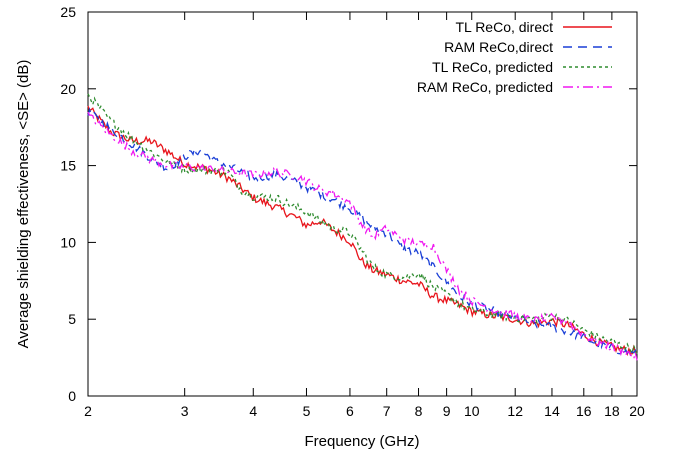 This screenshot has height=457, width=673. Describe the element at coordinates (637, 411) in the screenshot. I see `x-tick-label: 20` at that location.